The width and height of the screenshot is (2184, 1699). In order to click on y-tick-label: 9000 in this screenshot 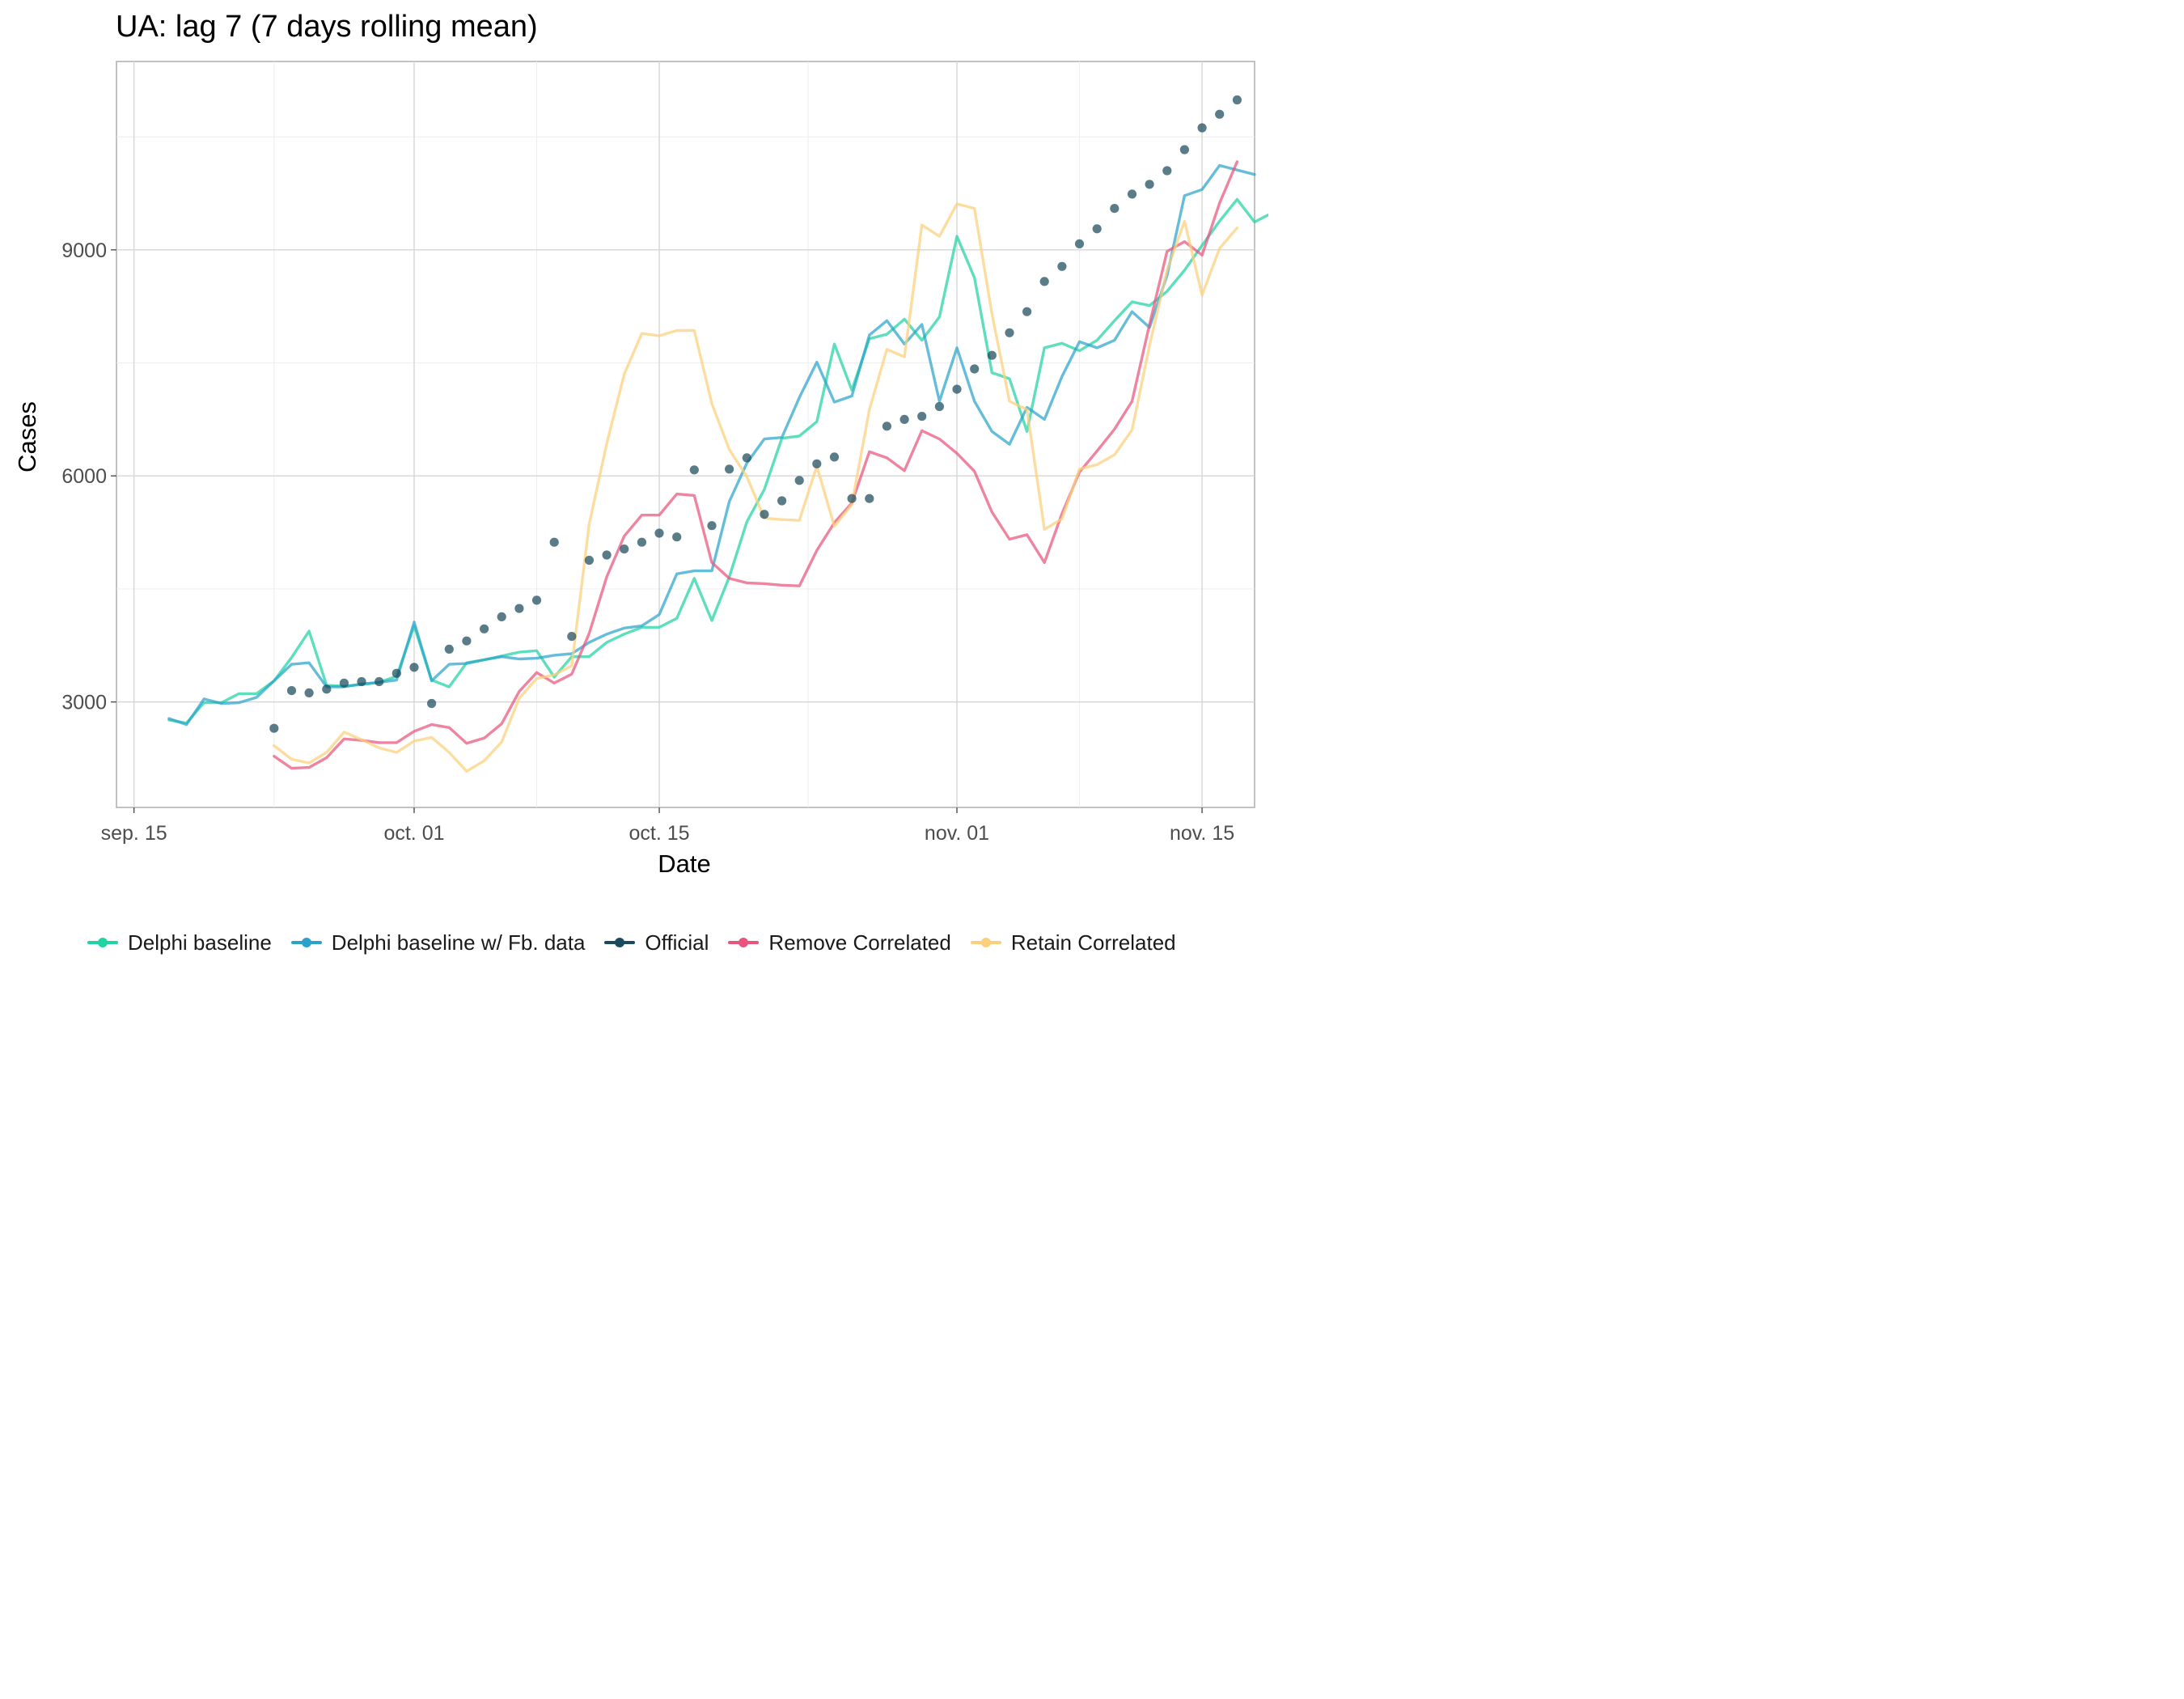, I will do `click(84, 250)`.